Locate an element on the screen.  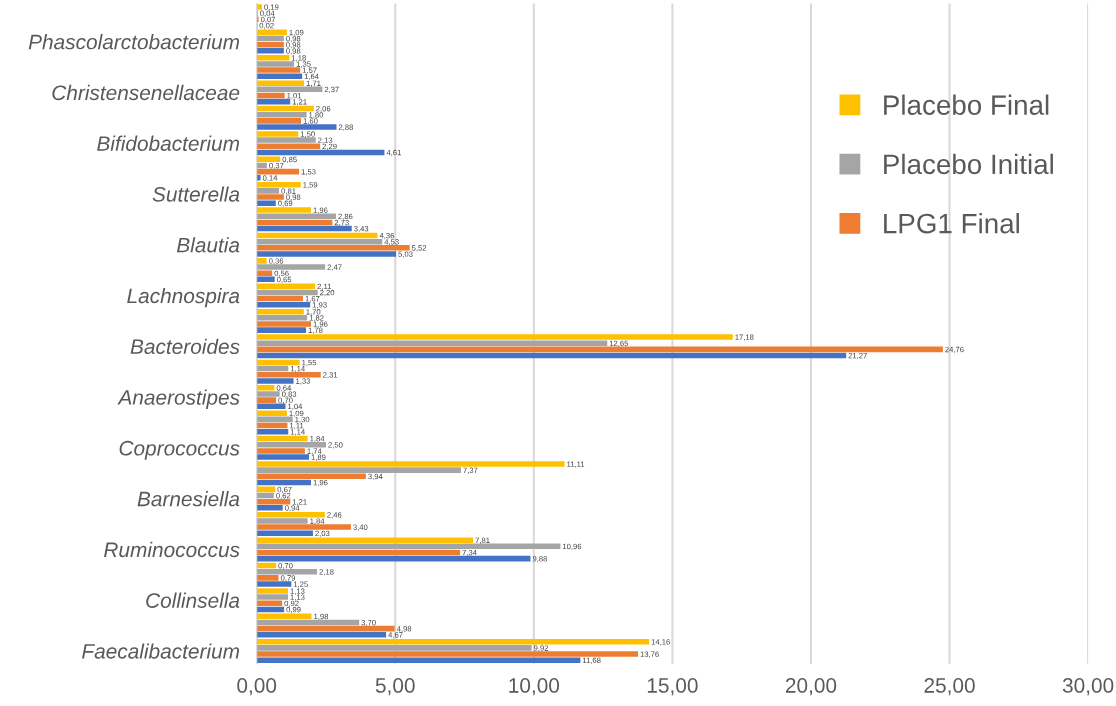
y-tick-label: Lachnospira is located at coordinates (183, 297).